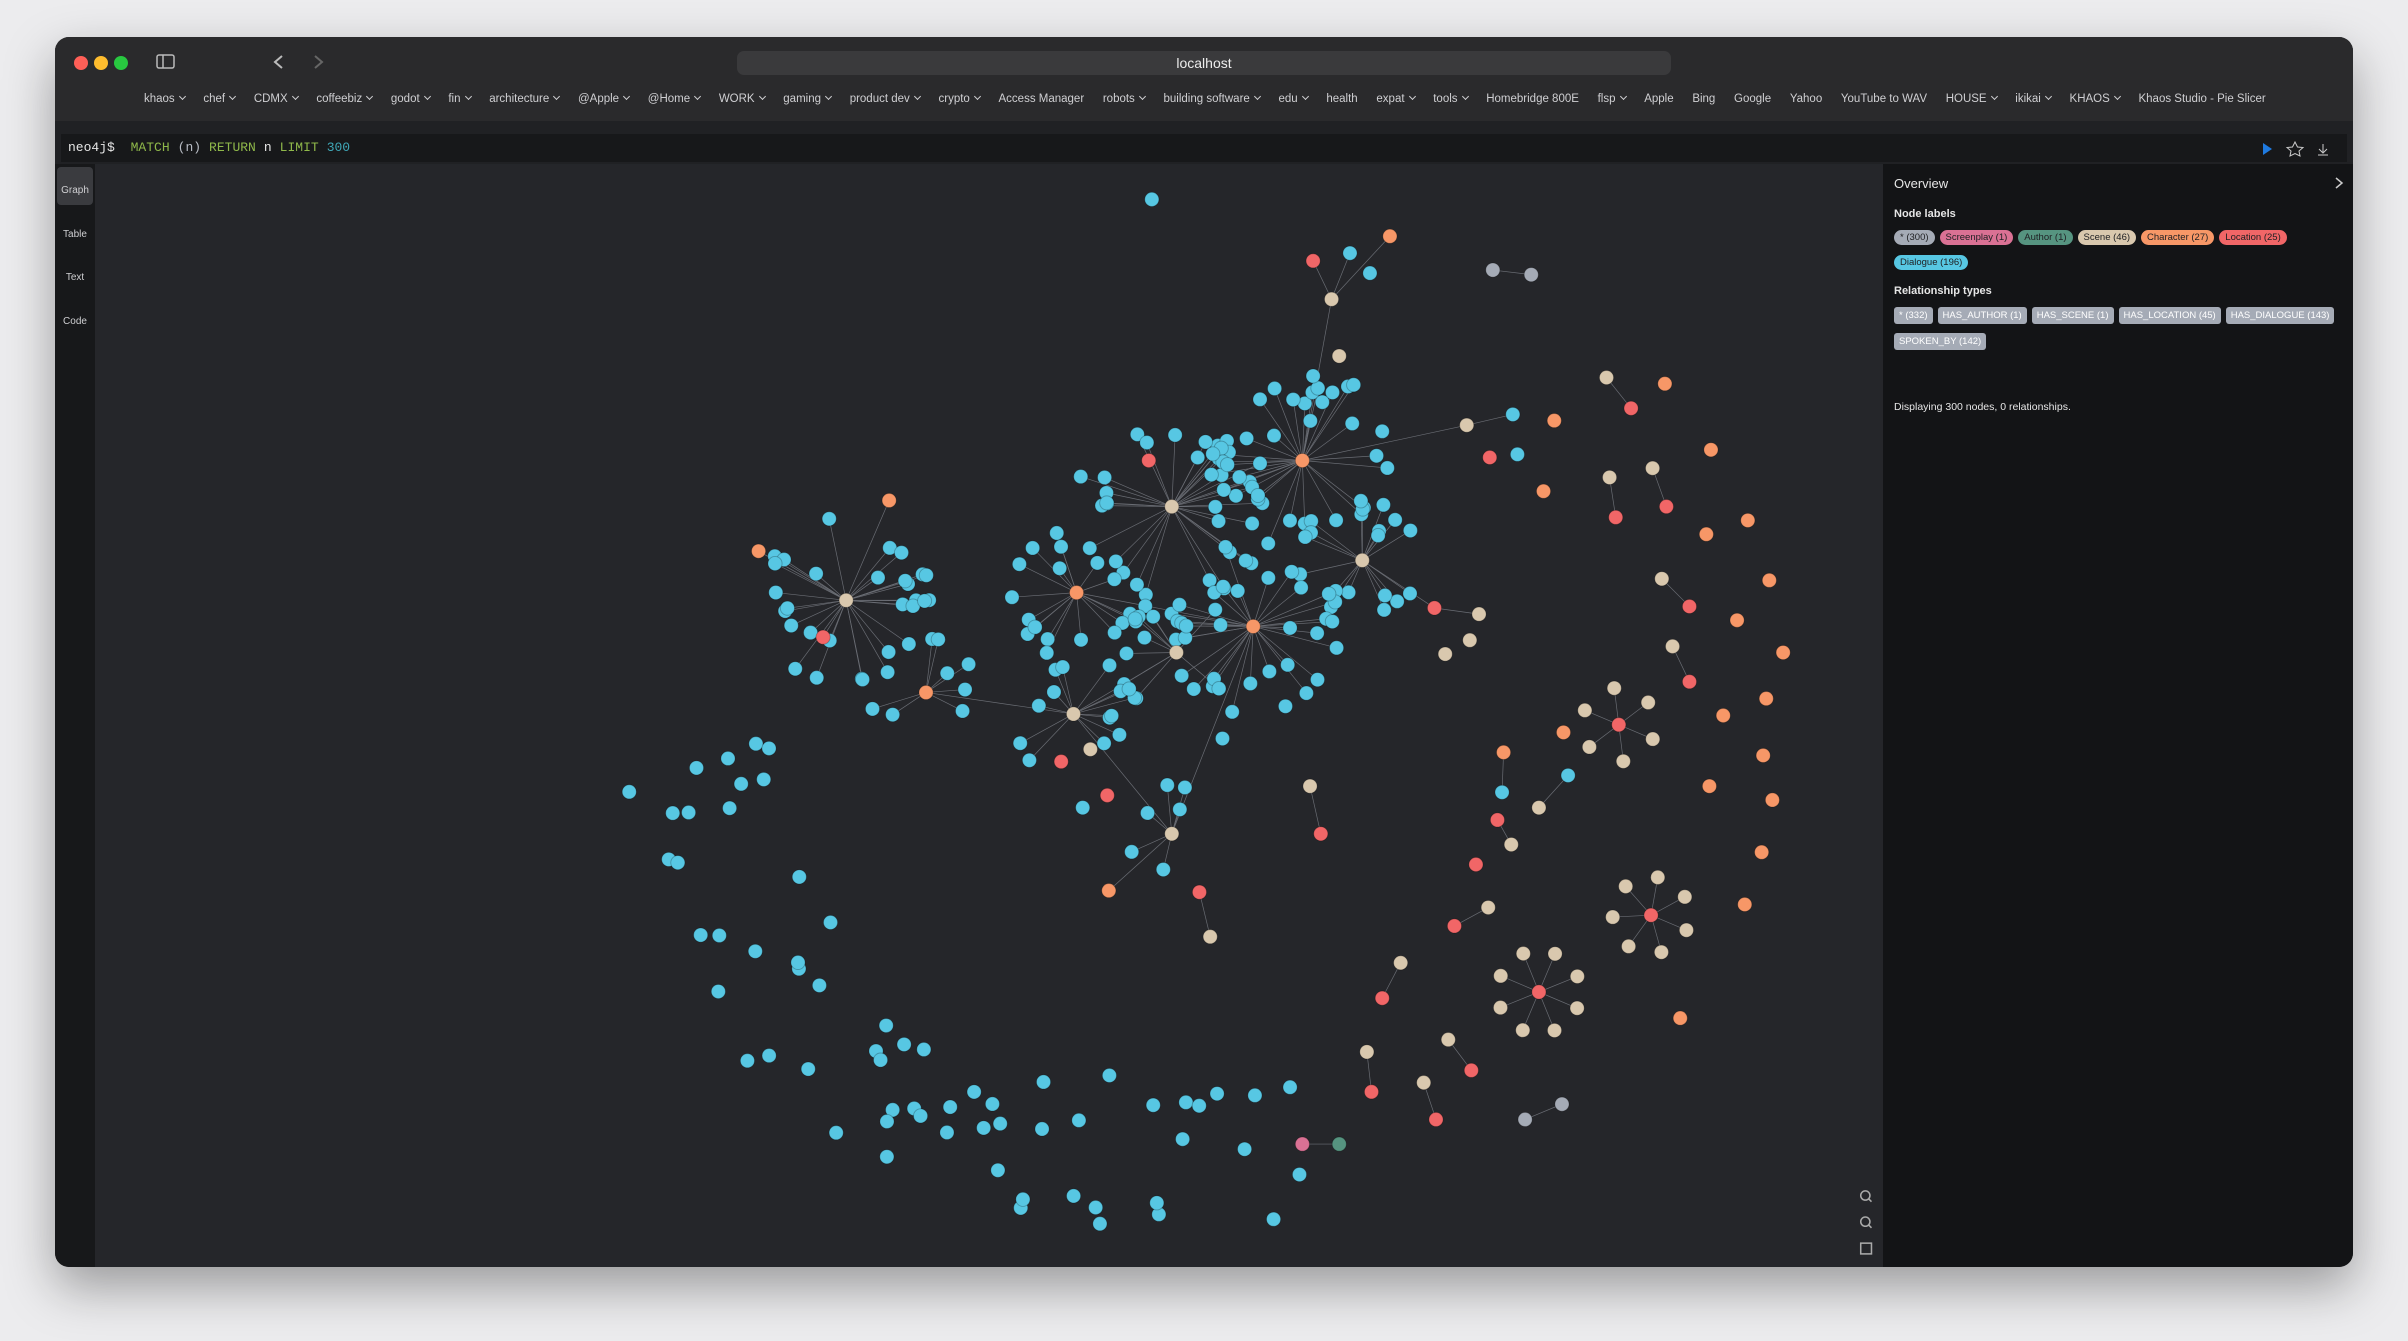 Image resolution: width=2408 pixels, height=1341 pixels. I want to click on bookmark: coffeebiz, so click(344, 99).